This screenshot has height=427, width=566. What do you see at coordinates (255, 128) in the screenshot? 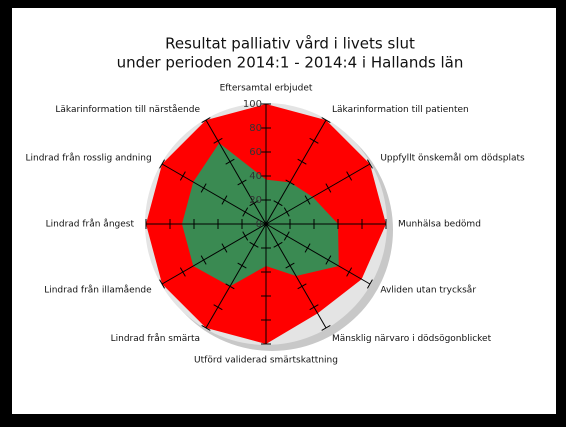
I see `y-tick-label: 80` at bounding box center [255, 128].